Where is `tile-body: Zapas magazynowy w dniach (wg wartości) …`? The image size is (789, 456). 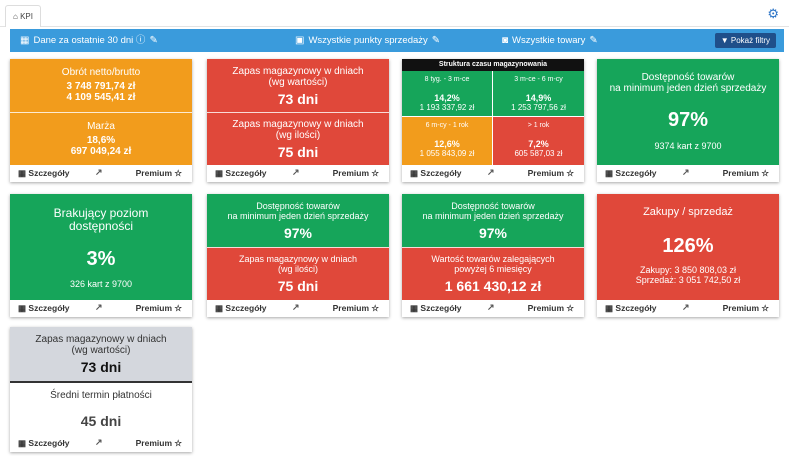 tile-body: Zapas magazynowy w dniach (wg wartości) … is located at coordinates (298, 112).